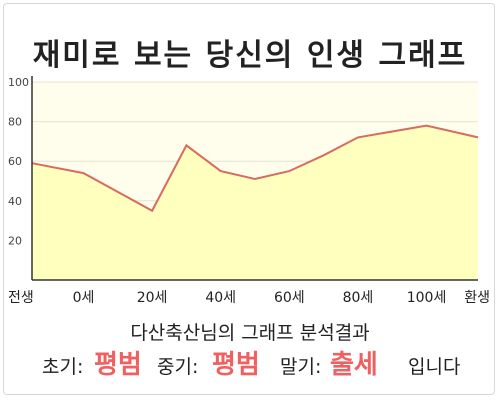 The width and height of the screenshot is (500, 400). What do you see at coordinates (152, 298) in the screenshot?
I see `x-tick-label: 20세` at bounding box center [152, 298].